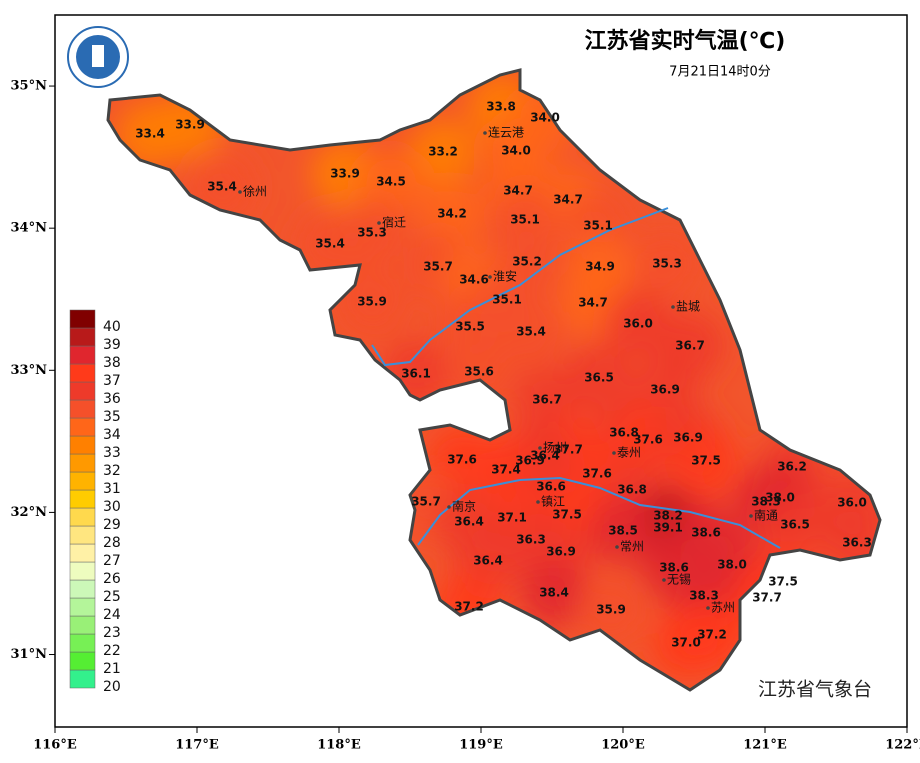 This screenshot has width=920, height=763. What do you see at coordinates (112, 435) in the screenshot?
I see `legend-label: 34` at bounding box center [112, 435].